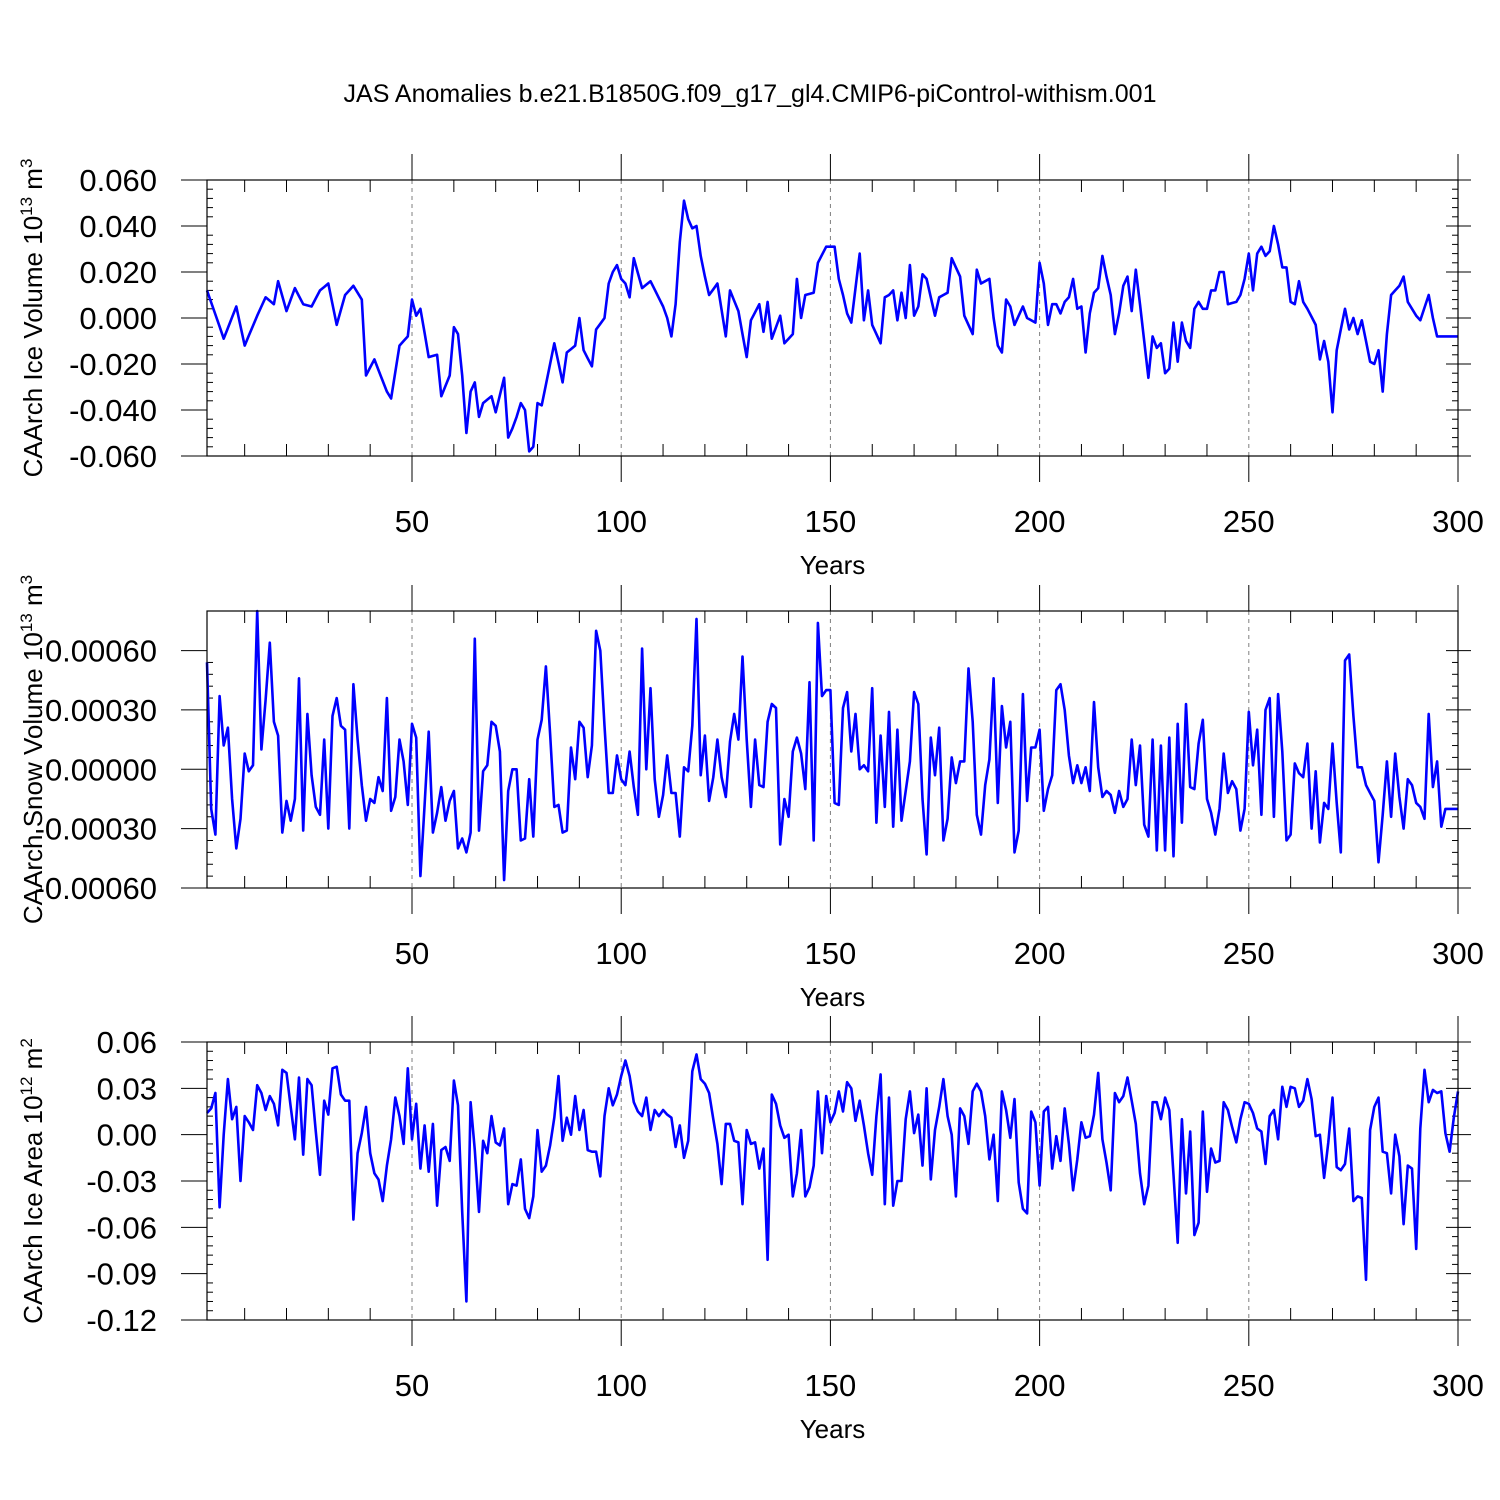  I want to click on y-tick-label: -0.03, so click(121, 1181).